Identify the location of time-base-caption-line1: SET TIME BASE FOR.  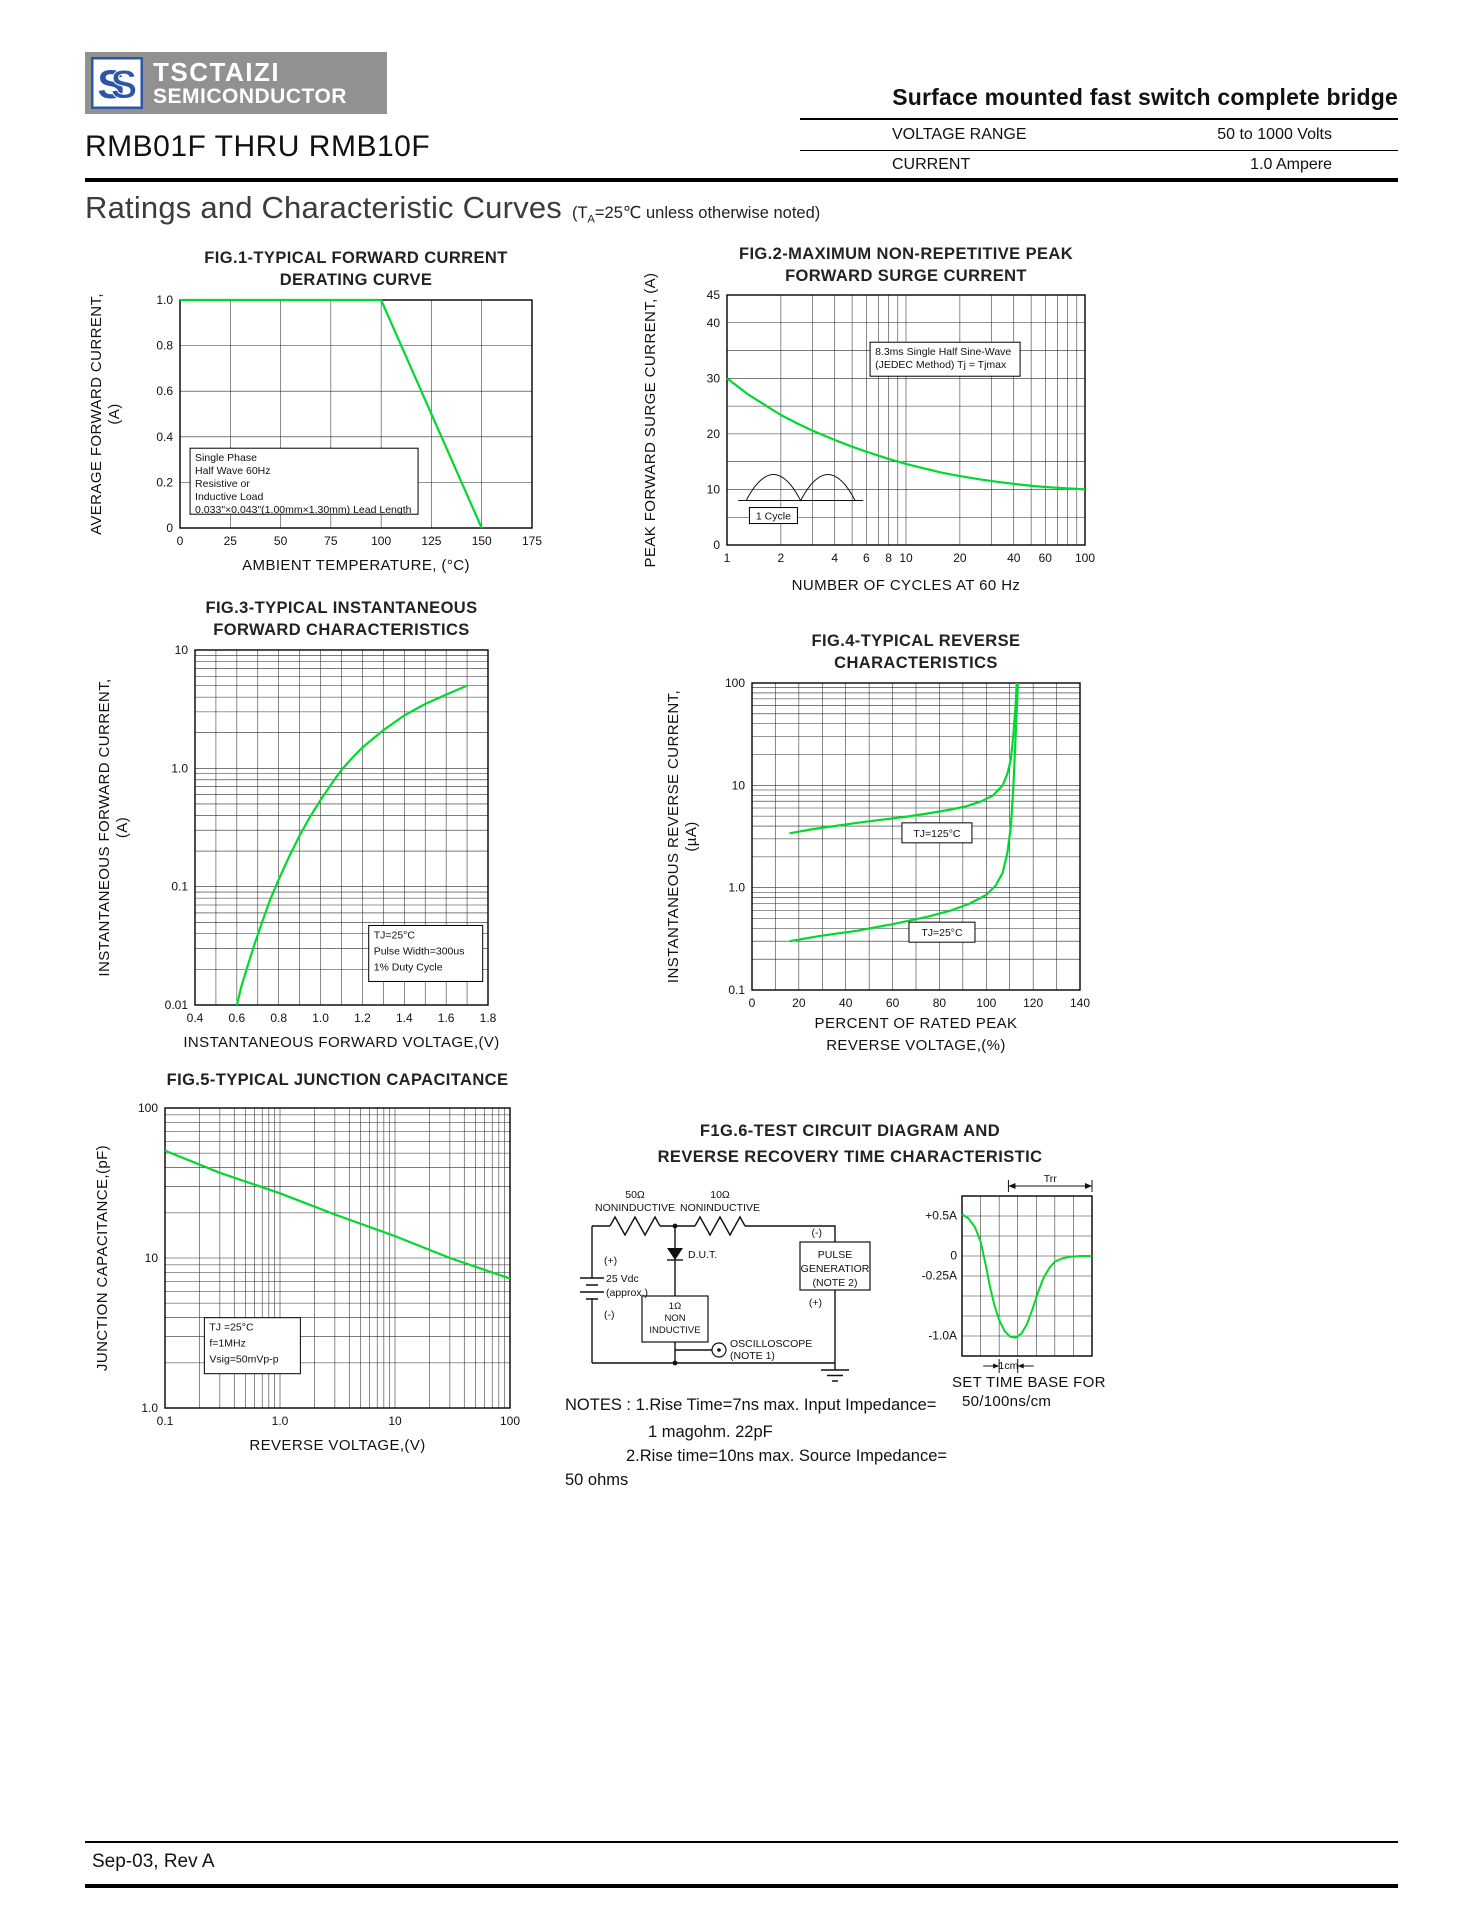
(1029, 1382).